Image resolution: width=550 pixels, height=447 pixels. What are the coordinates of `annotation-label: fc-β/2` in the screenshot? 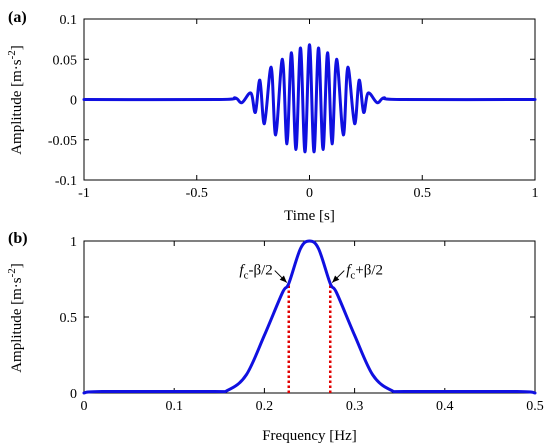 It's located at (255, 272).